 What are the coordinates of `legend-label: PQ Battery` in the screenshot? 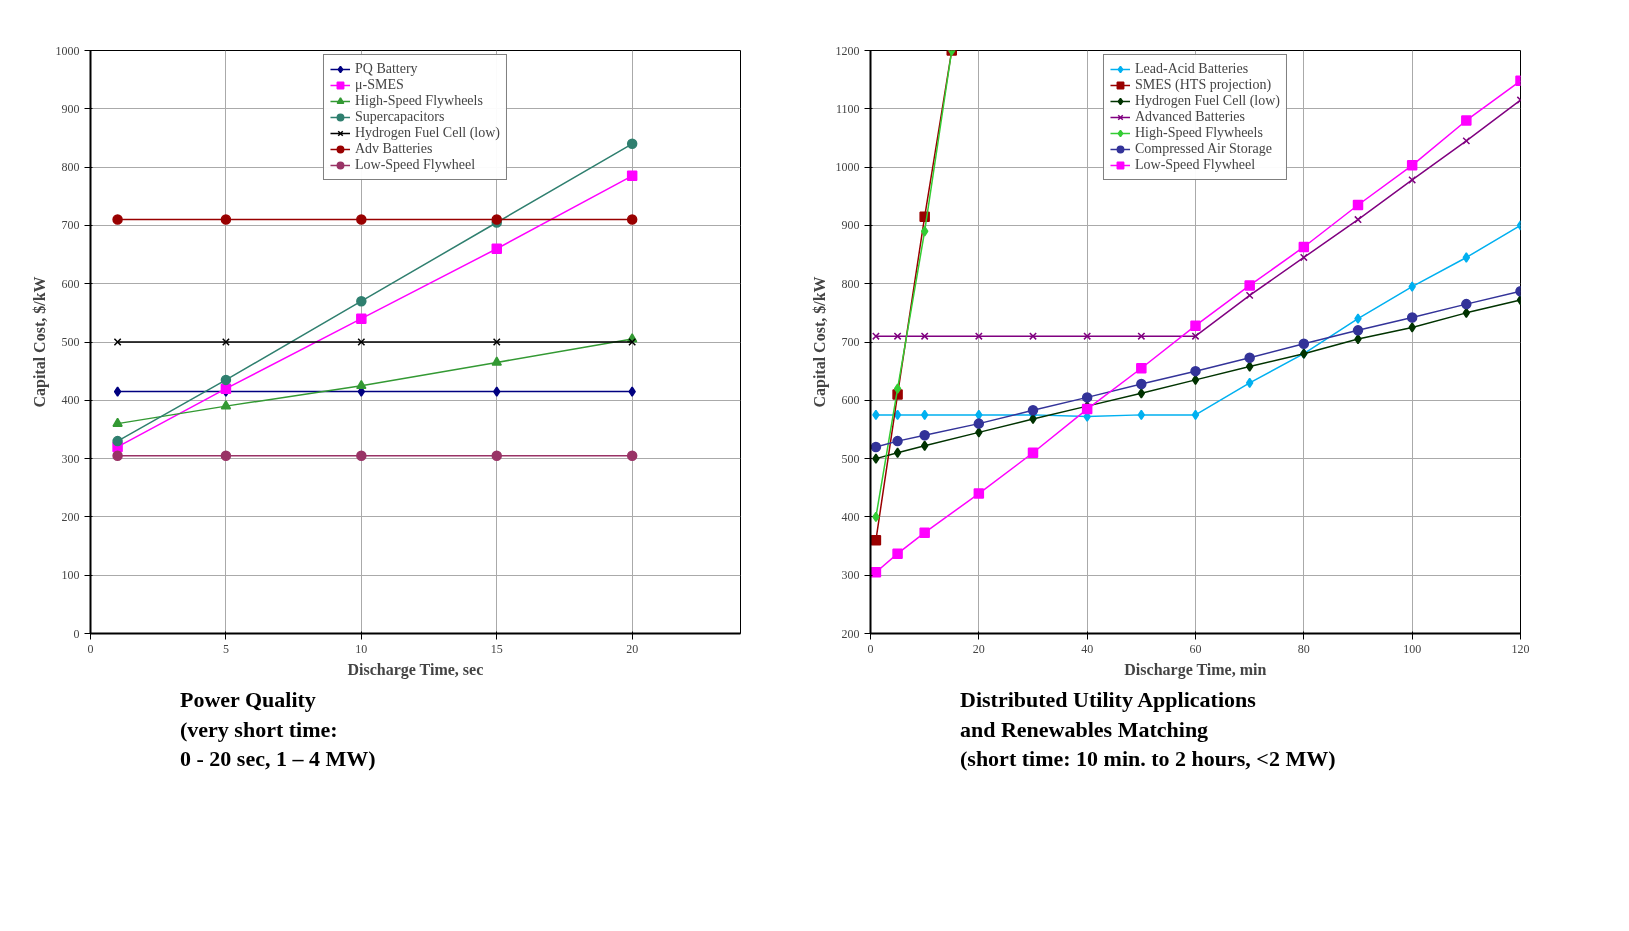 It's located at (386, 69).